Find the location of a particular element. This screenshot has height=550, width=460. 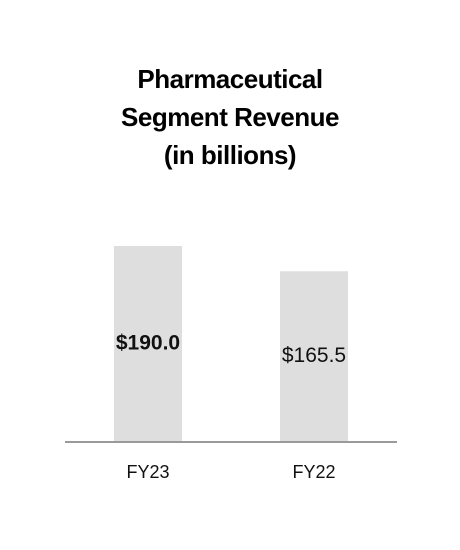

x-tick-label: FY22 is located at coordinates (313, 472).